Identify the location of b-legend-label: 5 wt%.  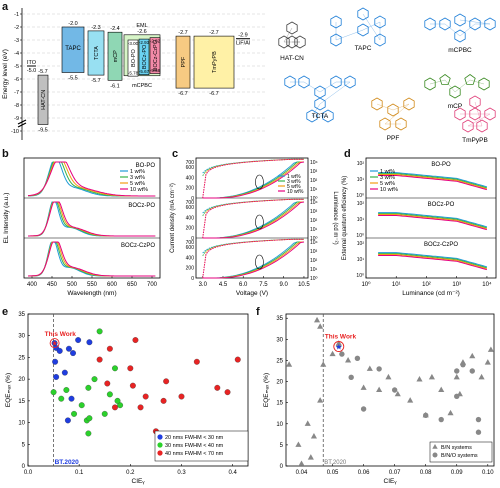
(137, 184).